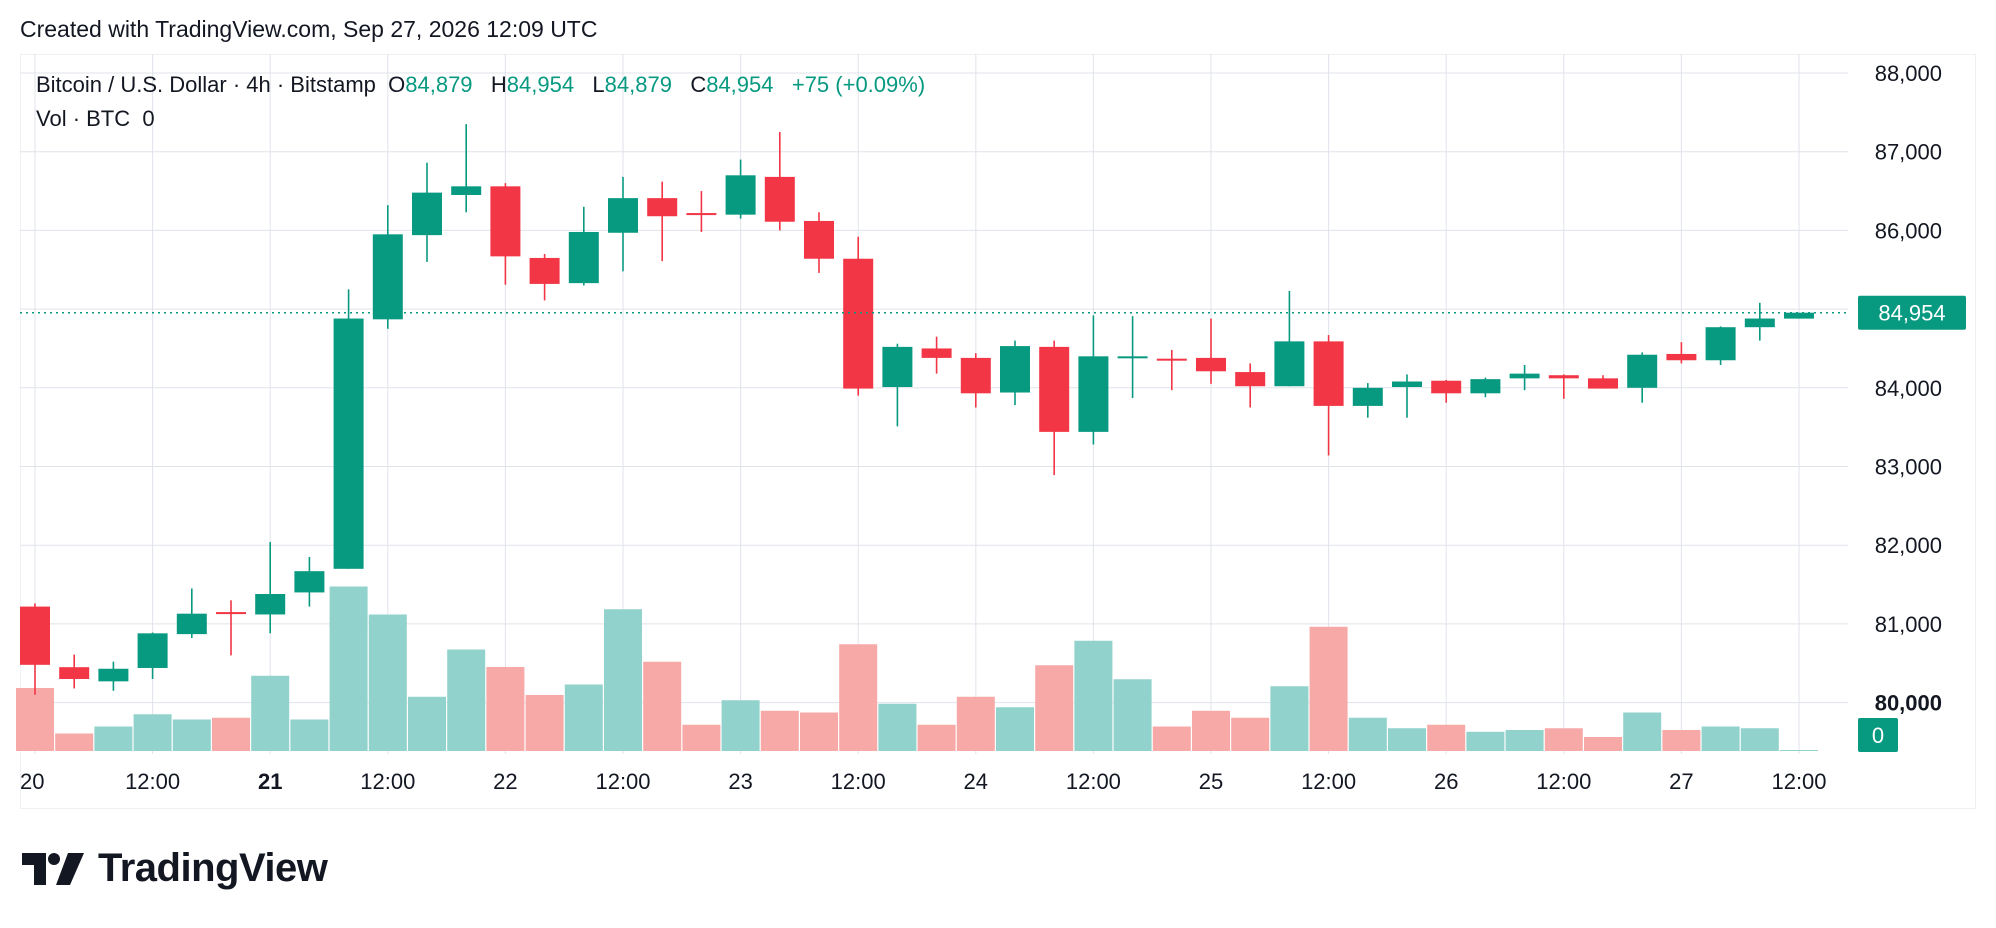 The width and height of the screenshot is (1996, 928). What do you see at coordinates (175, 868) in the screenshot?
I see `tradingview-logo: TradingView` at bounding box center [175, 868].